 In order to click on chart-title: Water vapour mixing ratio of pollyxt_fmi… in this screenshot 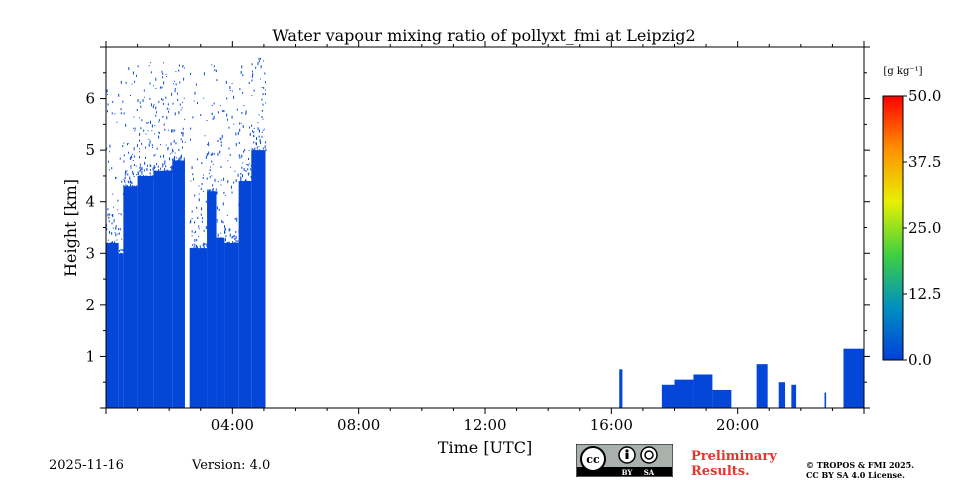, I will do `click(483, 35)`.